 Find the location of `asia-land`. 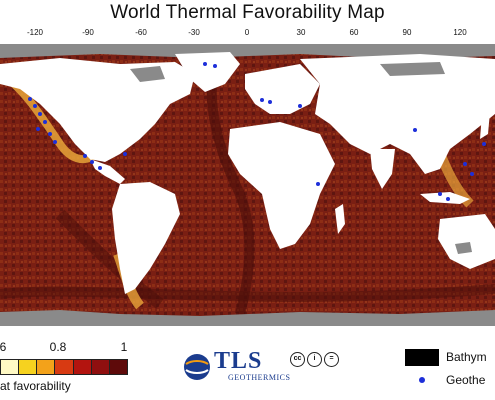

asia-land is located at coordinates (397, 114).